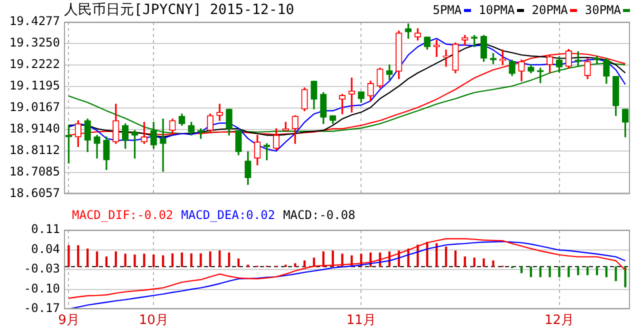 The height and width of the screenshot is (335, 640). Describe the element at coordinates (42, 288) in the screenshot. I see `y-tick-label: -0.10` at that location.